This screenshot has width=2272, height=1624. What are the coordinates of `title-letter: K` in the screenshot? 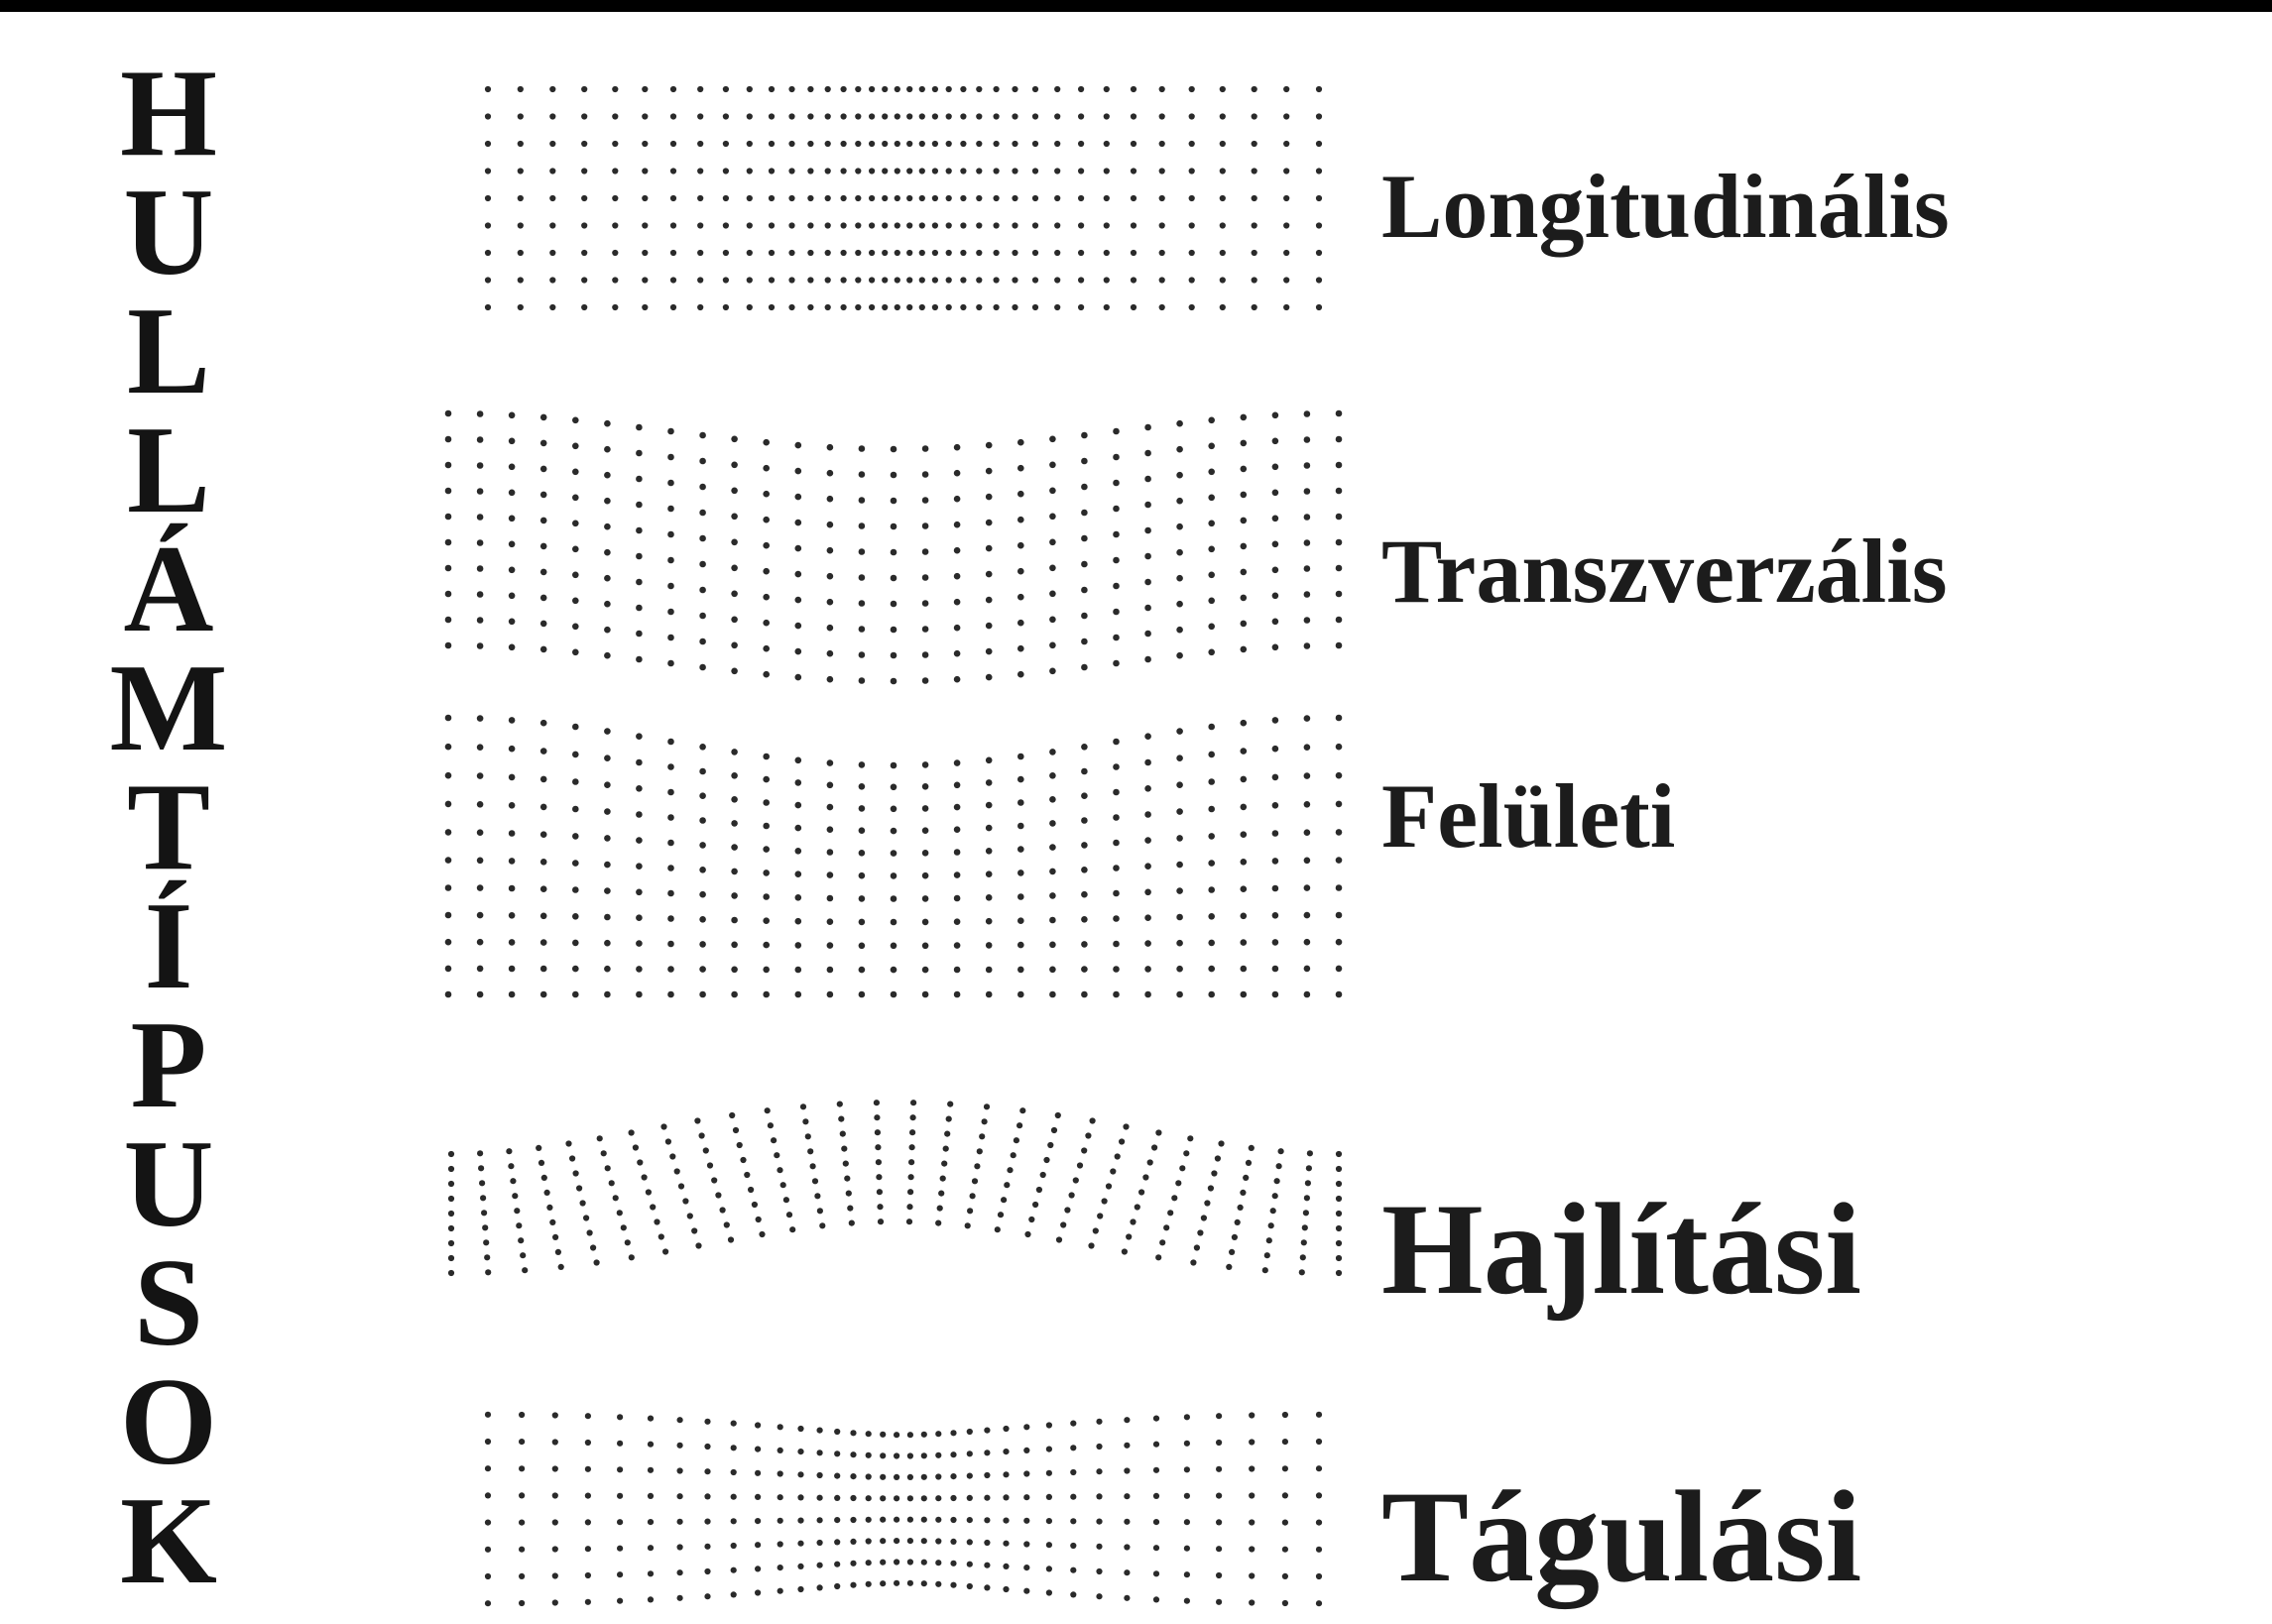 It's located at (168, 1541).